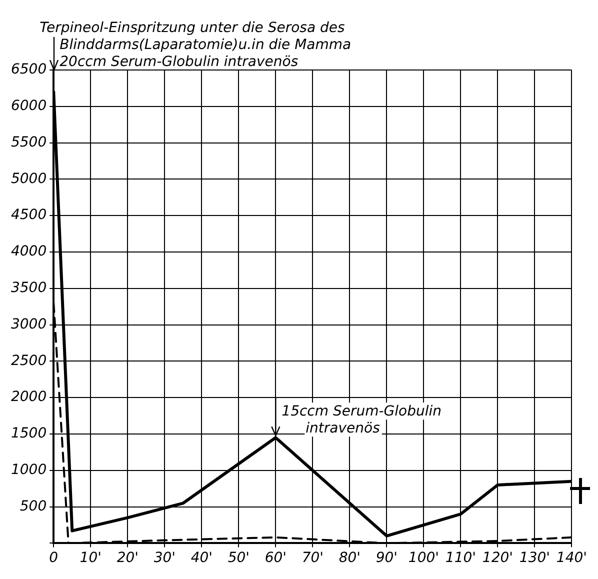 The height and width of the screenshot is (579, 598). I want to click on x-tick-label: 30', so click(165, 558).